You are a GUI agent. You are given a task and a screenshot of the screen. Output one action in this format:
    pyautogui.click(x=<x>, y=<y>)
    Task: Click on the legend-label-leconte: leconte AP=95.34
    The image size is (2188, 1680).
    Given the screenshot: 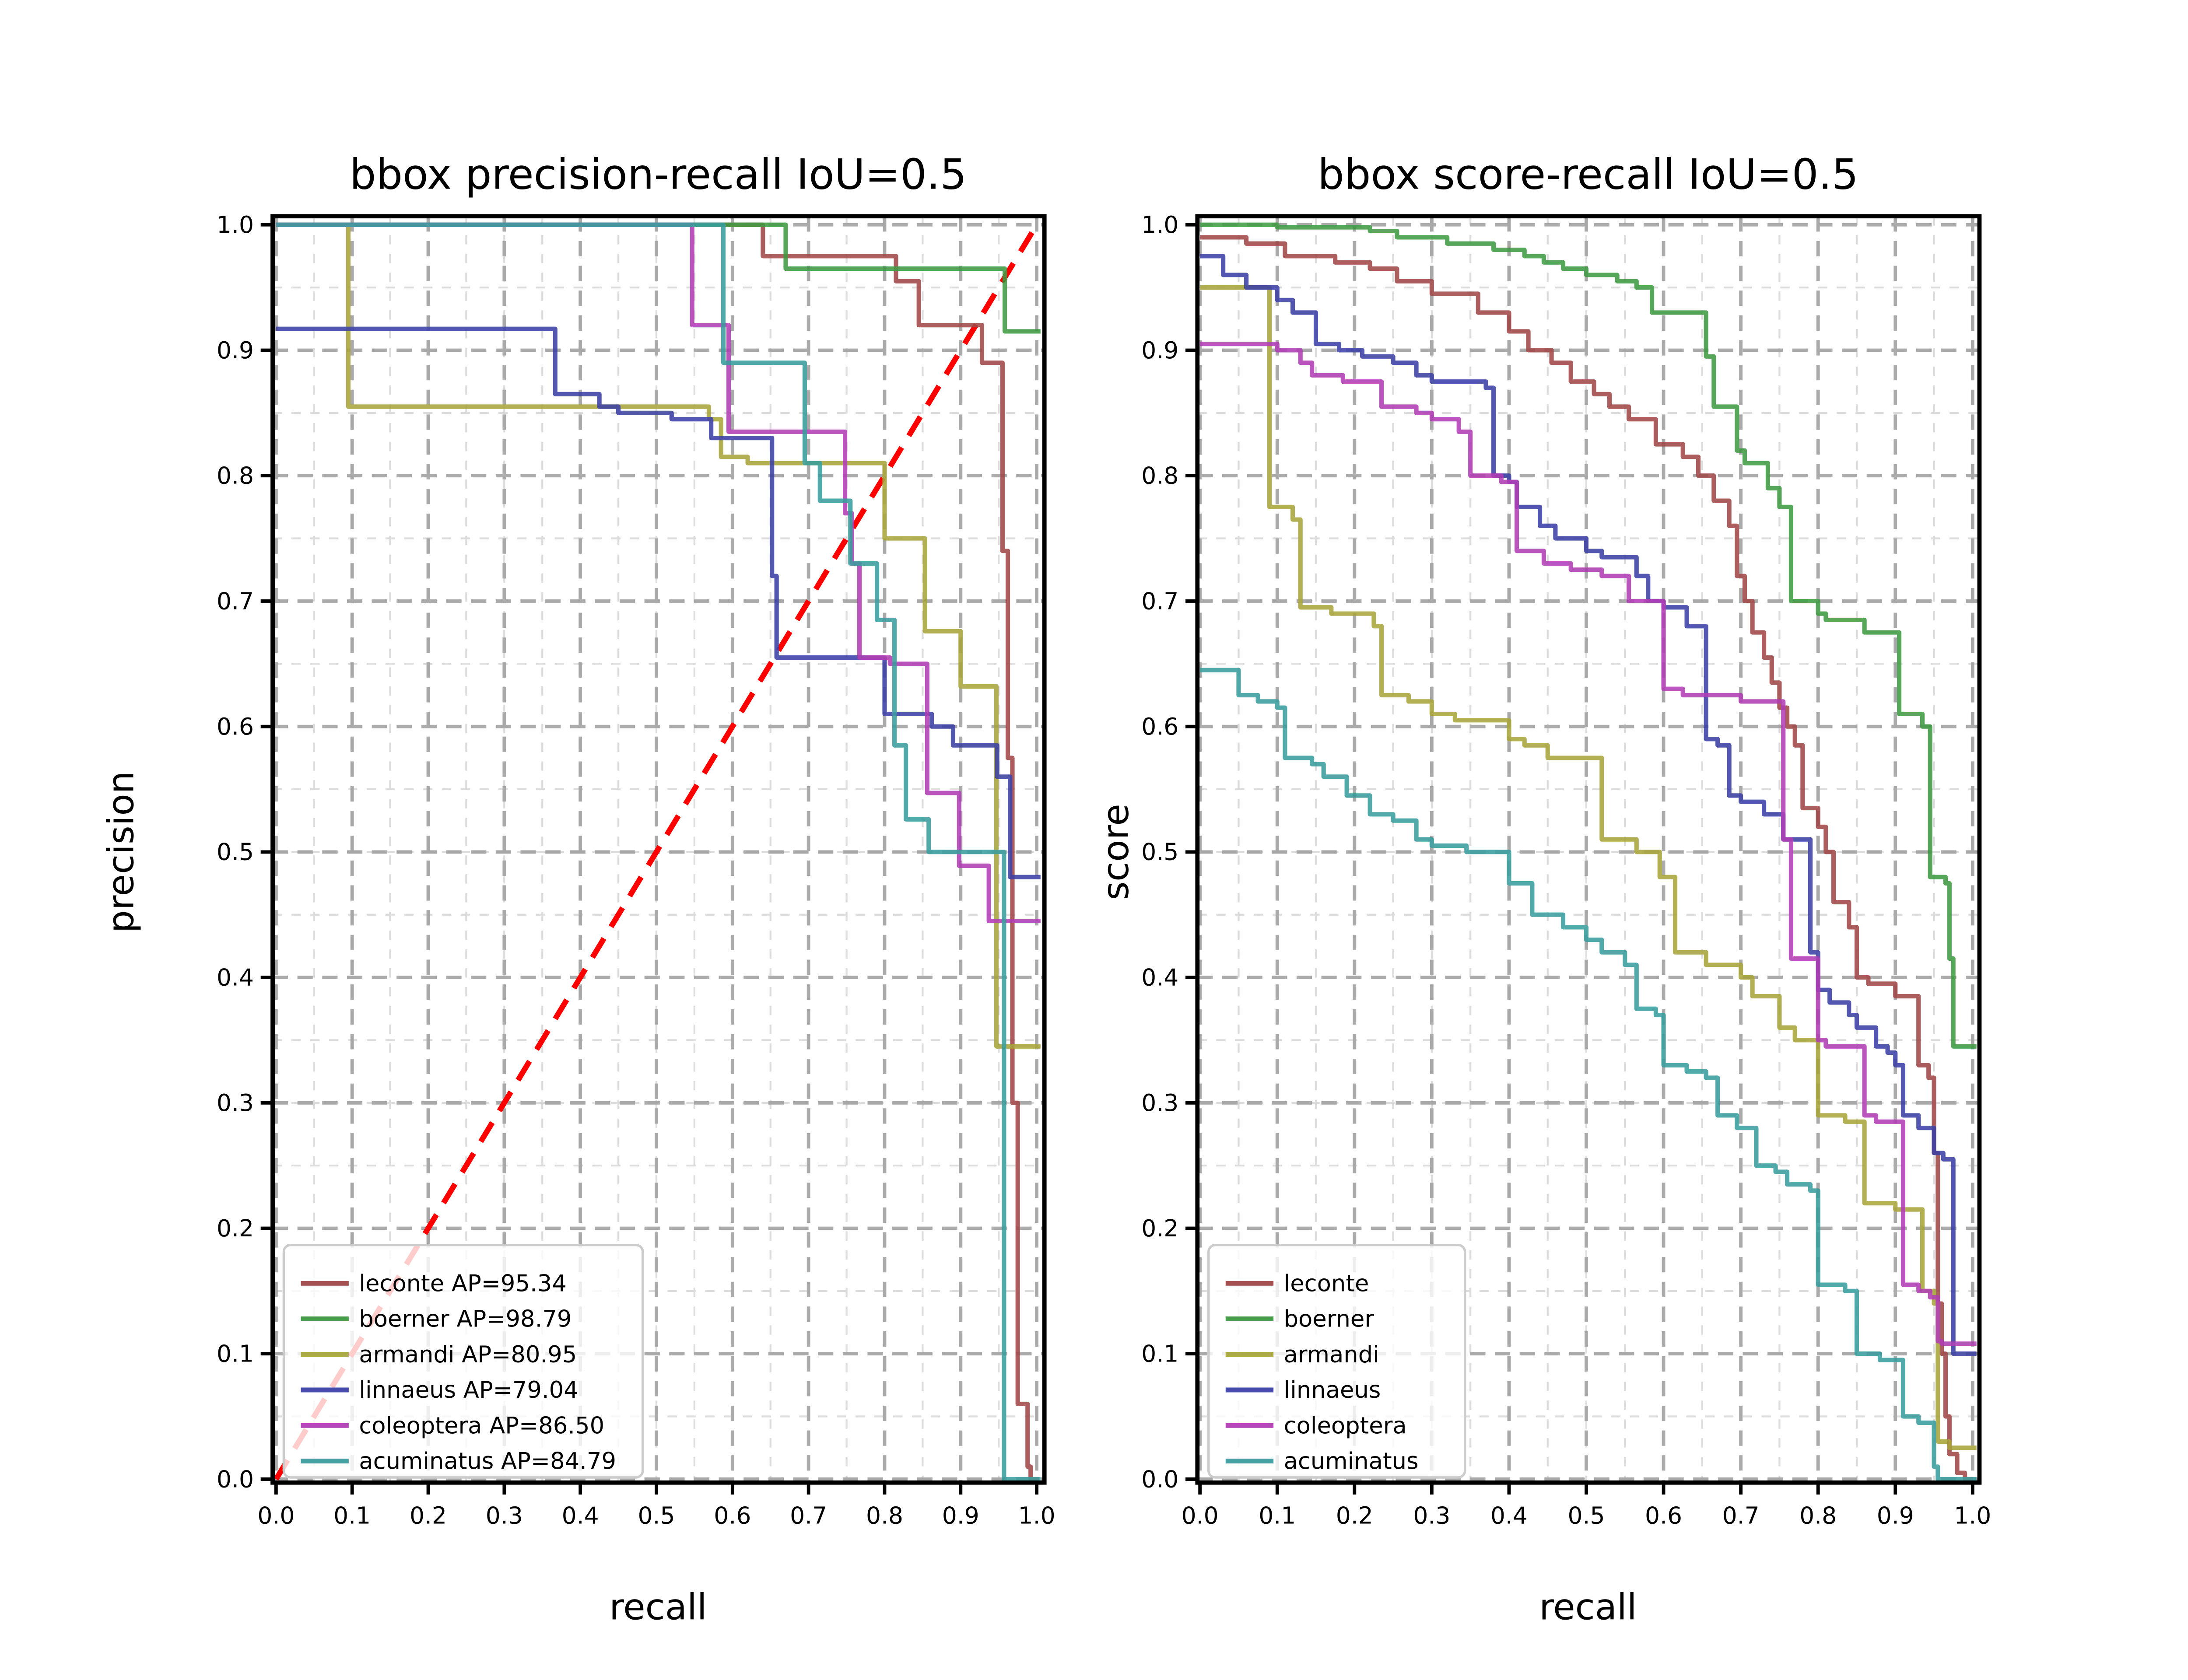 What is the action you would take?
    pyautogui.click(x=463, y=1283)
    